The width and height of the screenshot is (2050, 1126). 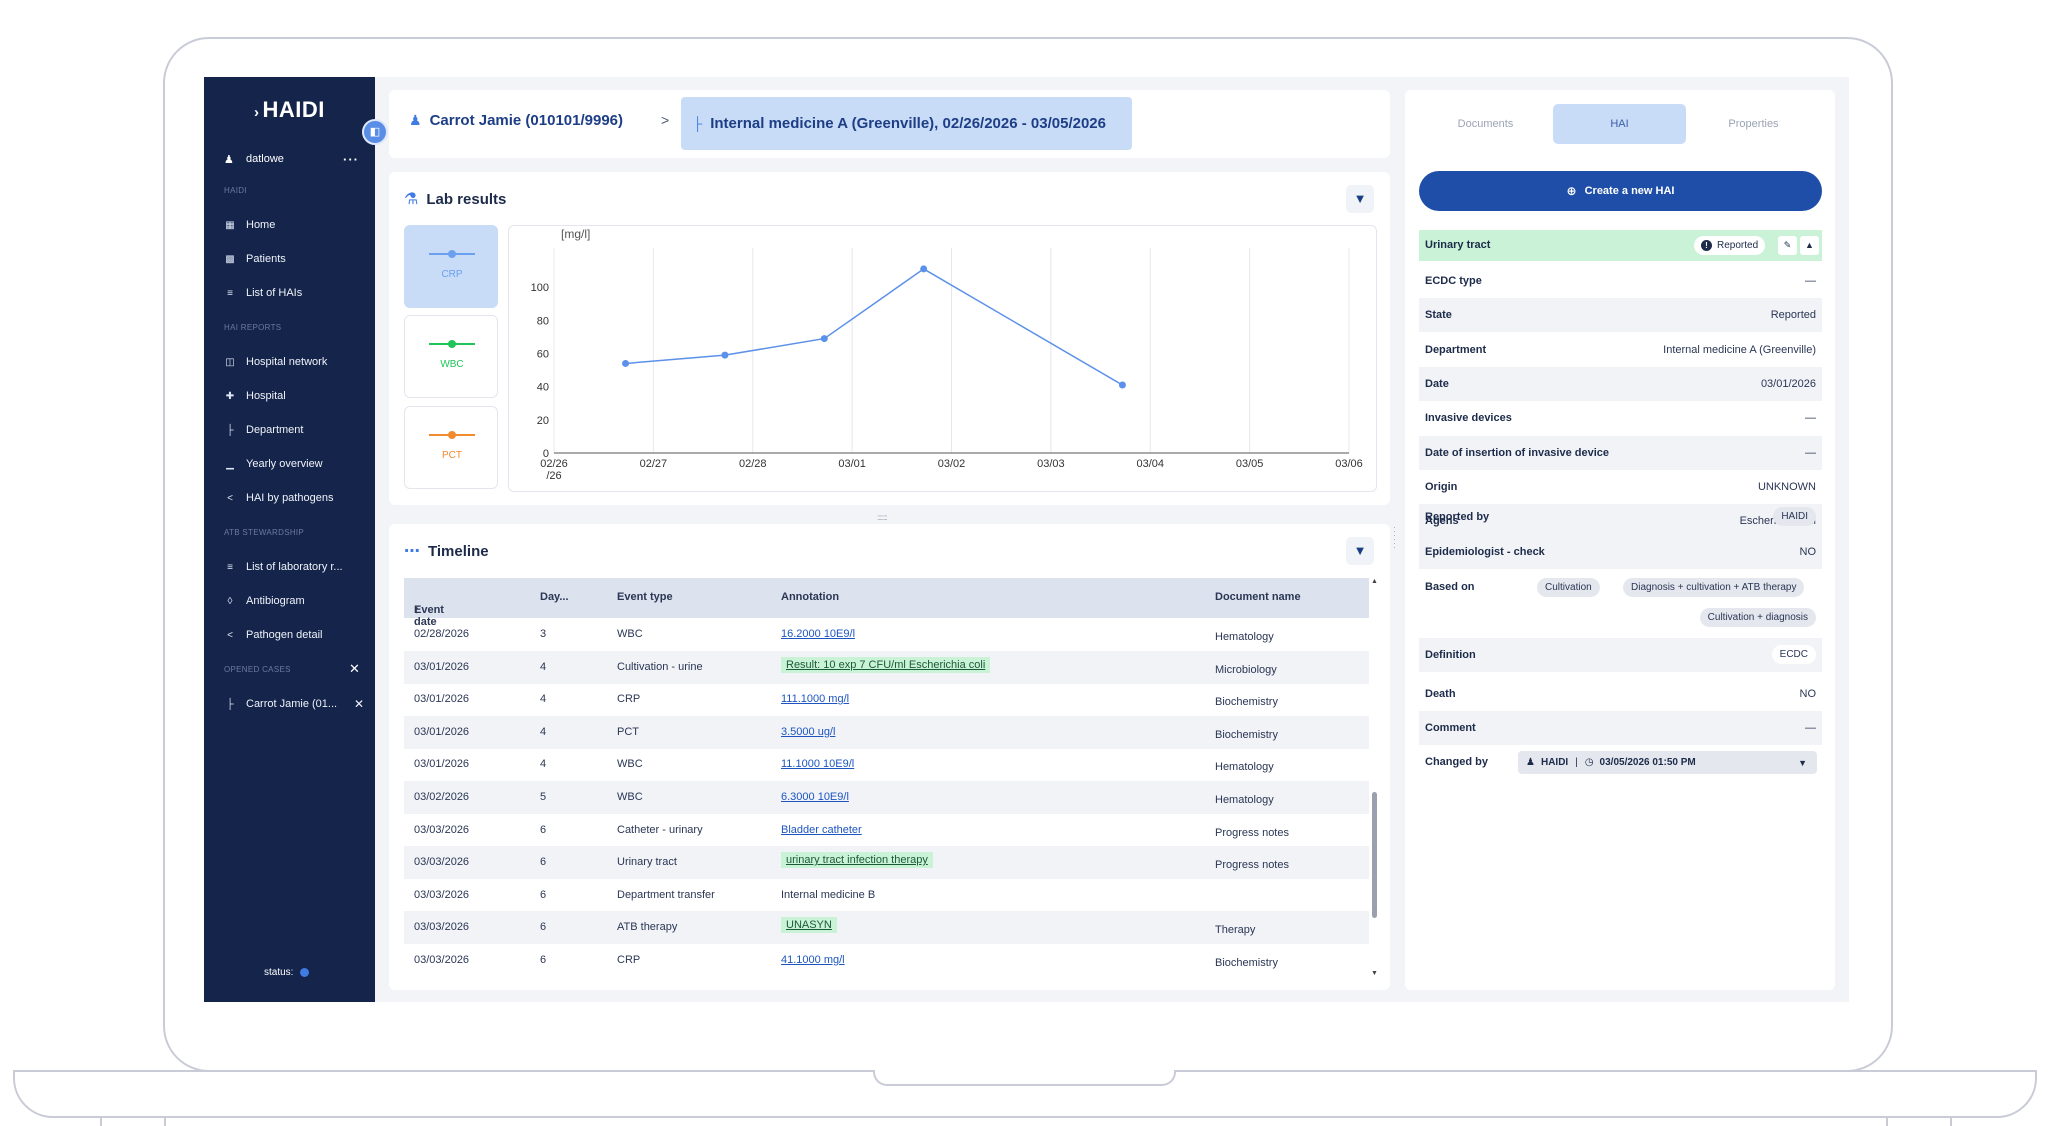 What do you see at coordinates (886, 764) in the screenshot?
I see `table-row: 03/01/2026 4 WBC 11.1000 10E9/l Hematology` at bounding box center [886, 764].